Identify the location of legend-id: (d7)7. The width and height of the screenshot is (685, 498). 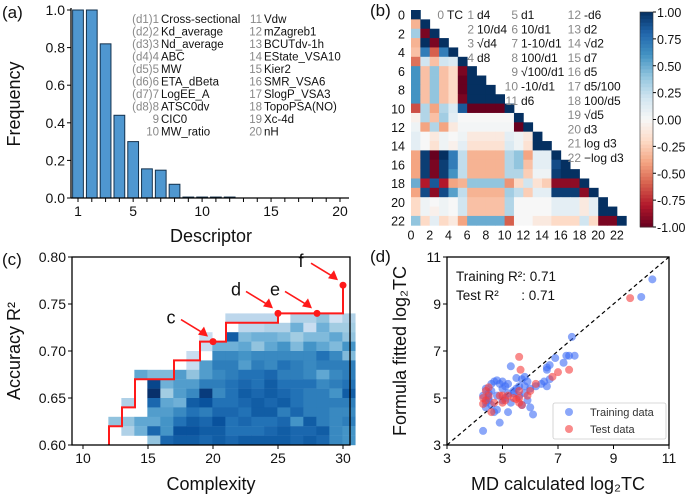
(145, 95).